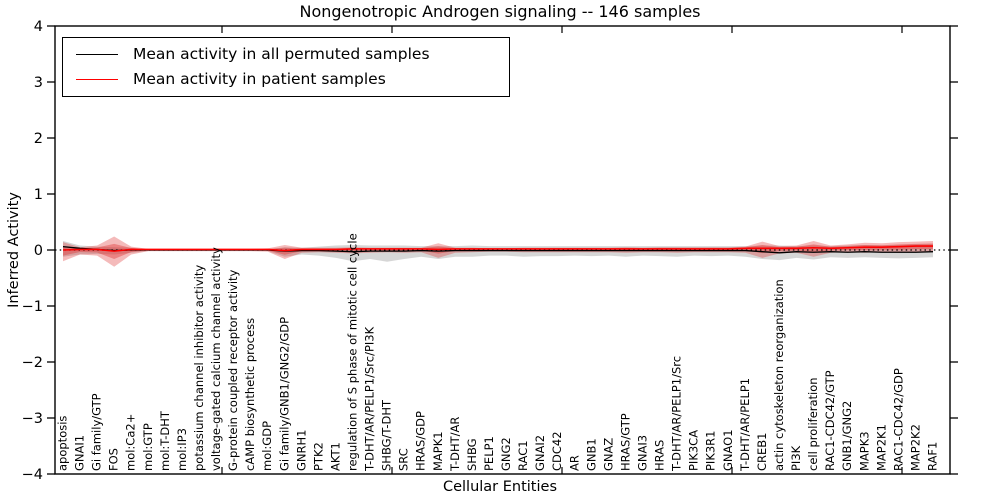 This screenshot has height=500, width=1000. I want to click on x-category-label: RAC1, so click(523, 455).